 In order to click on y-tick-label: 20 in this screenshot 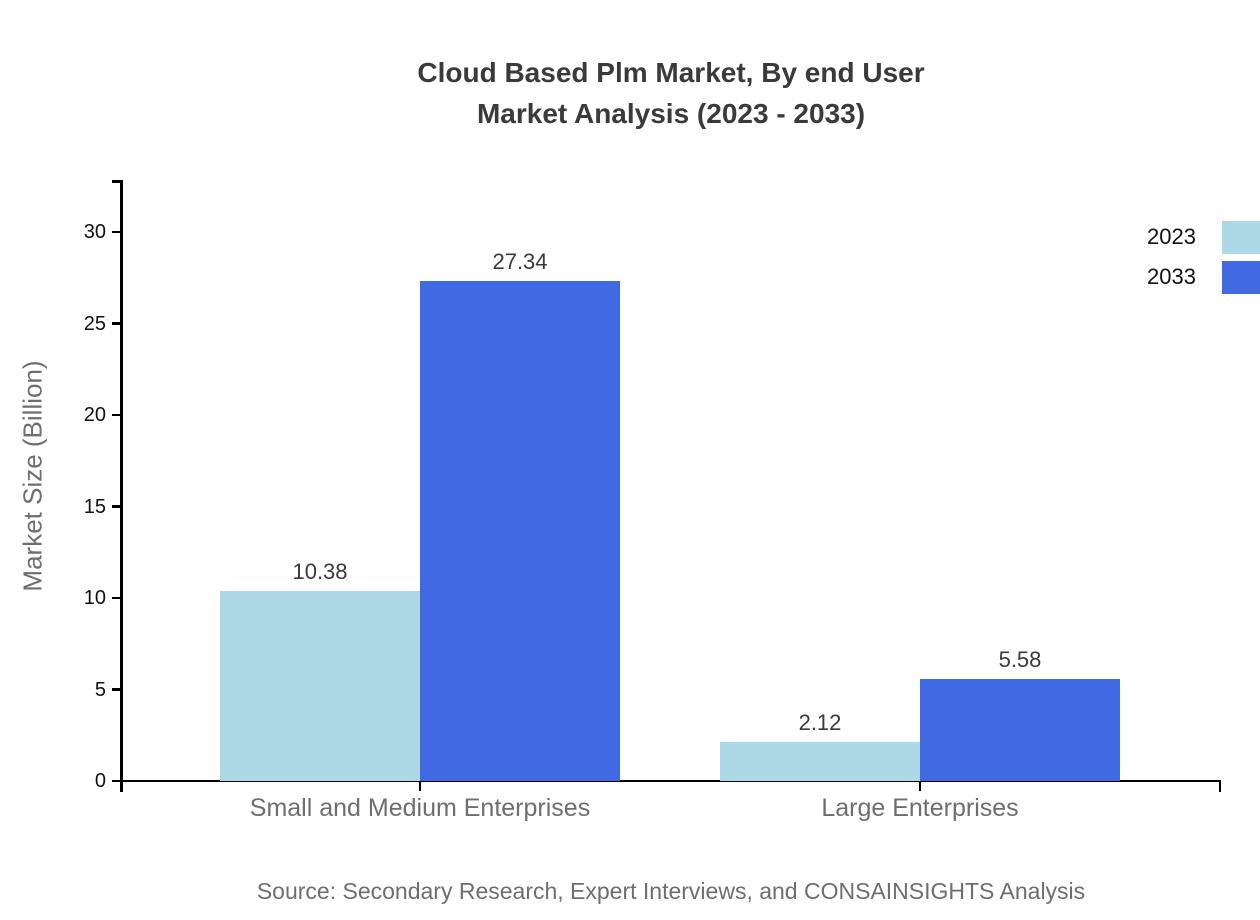, I will do `click(94, 415)`.